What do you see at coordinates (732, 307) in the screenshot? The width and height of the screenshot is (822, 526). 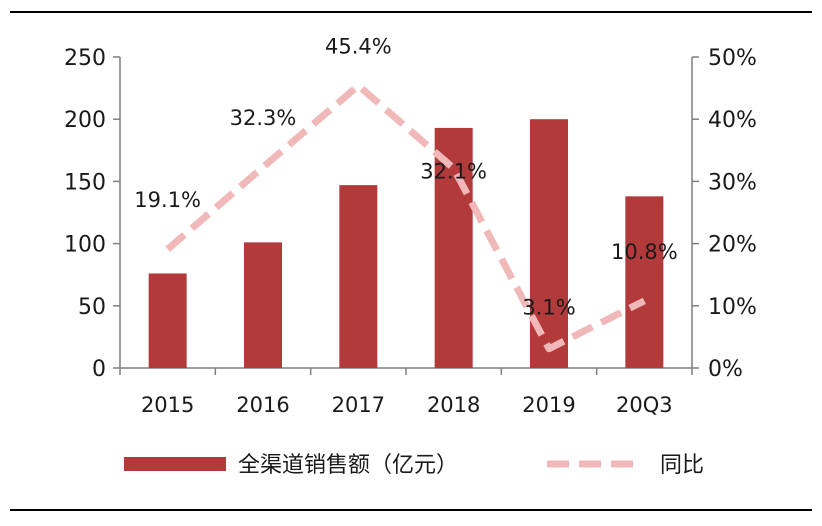 I see `right-tick-label: 10%` at bounding box center [732, 307].